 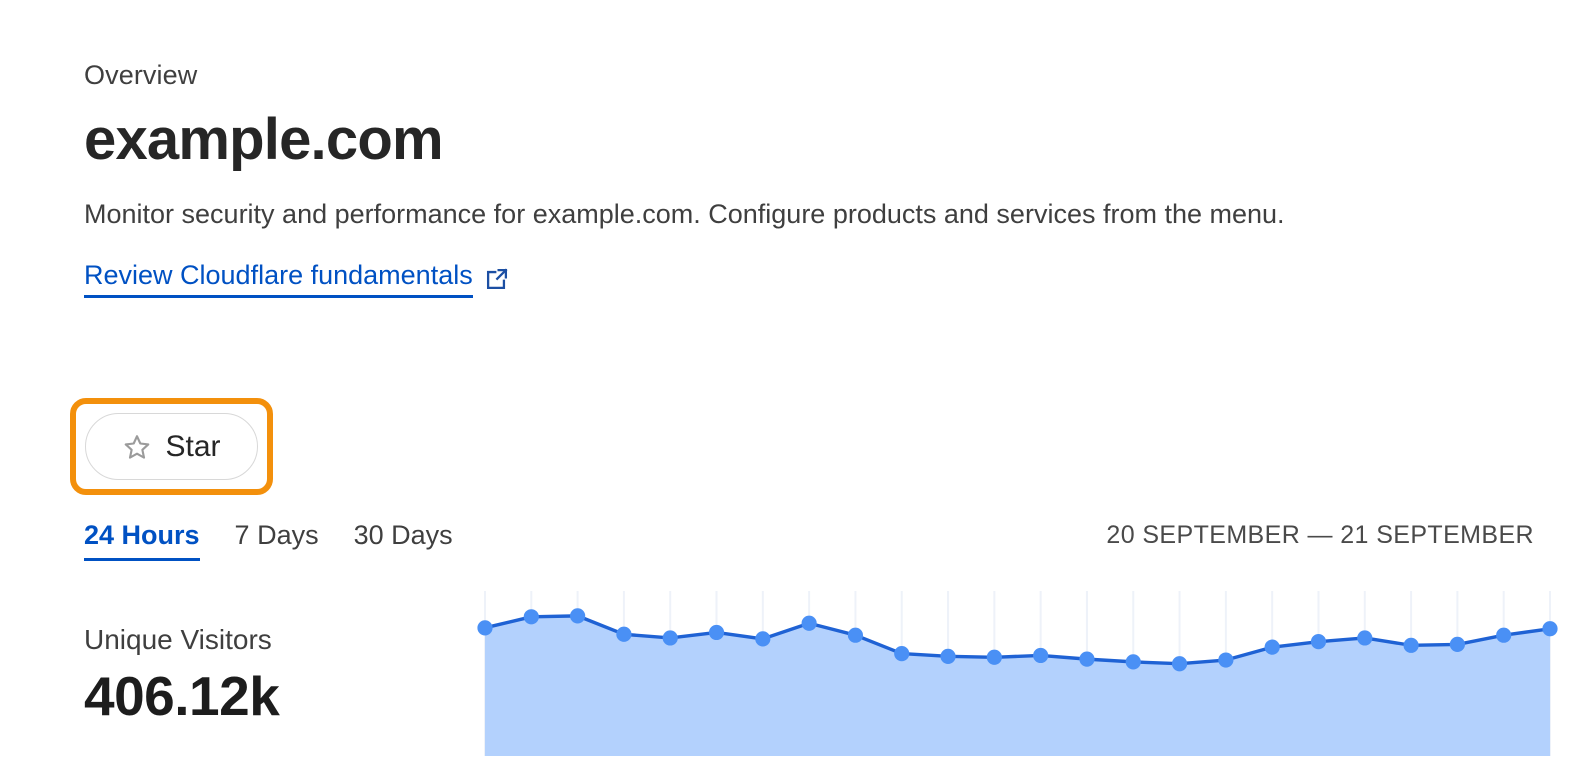 I want to click on star-button: Star, so click(x=171, y=446).